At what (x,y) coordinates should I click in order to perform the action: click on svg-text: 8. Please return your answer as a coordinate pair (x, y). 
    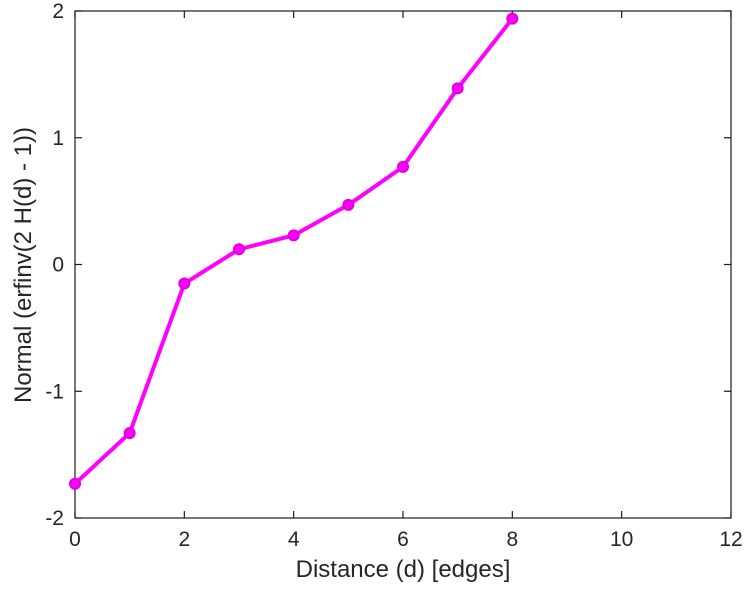
    Looking at the image, I should click on (512, 539).